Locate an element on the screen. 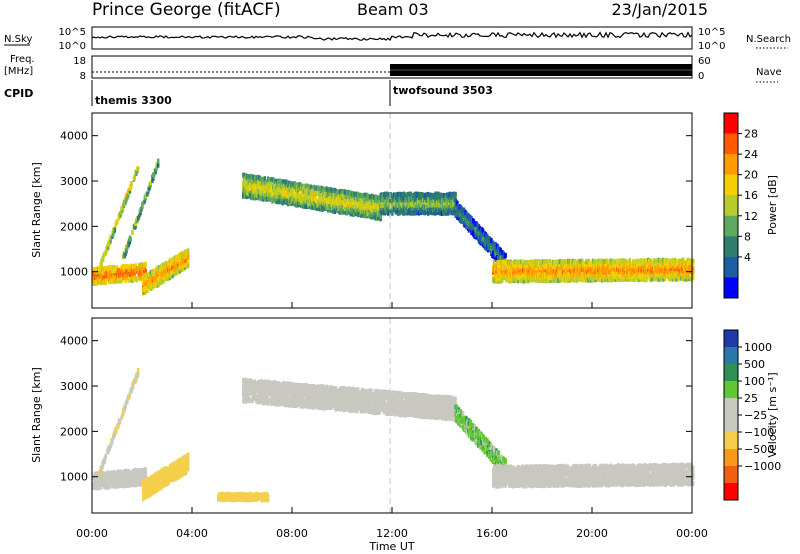 Image resolution: width=800 pixels, height=554 pixels. nsky-label: N.Sky is located at coordinates (18, 39).